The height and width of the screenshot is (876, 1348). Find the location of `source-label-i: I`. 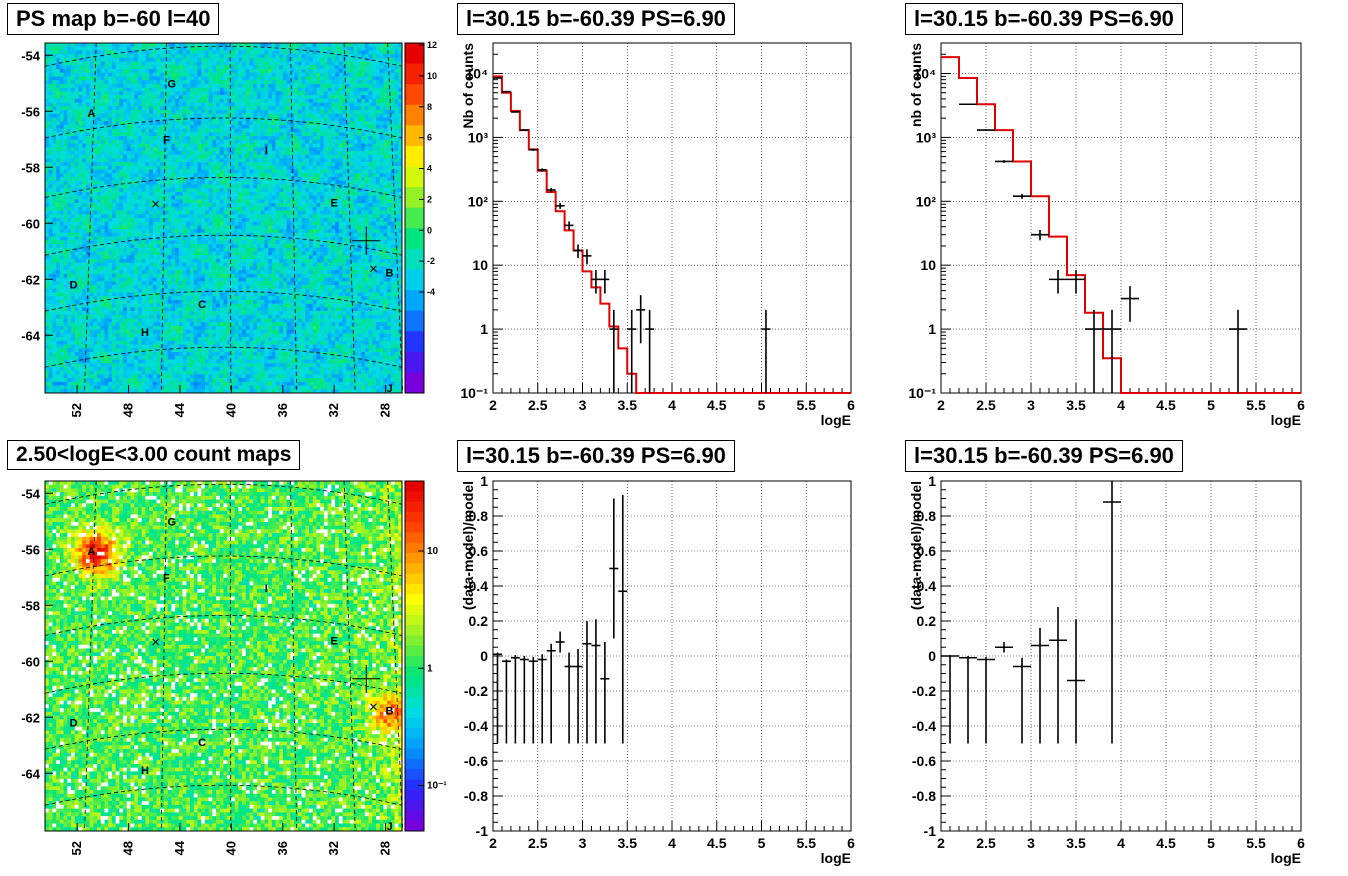

source-label-i: I is located at coordinates (266, 589).